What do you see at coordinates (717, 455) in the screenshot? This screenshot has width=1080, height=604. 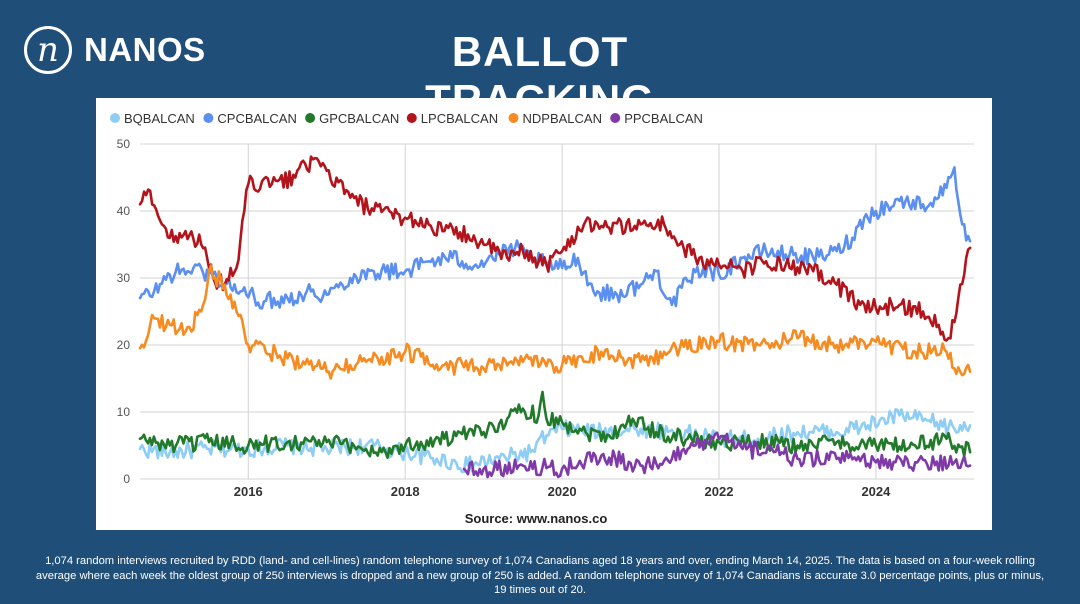 I see `series-line-ppcbalcan` at bounding box center [717, 455].